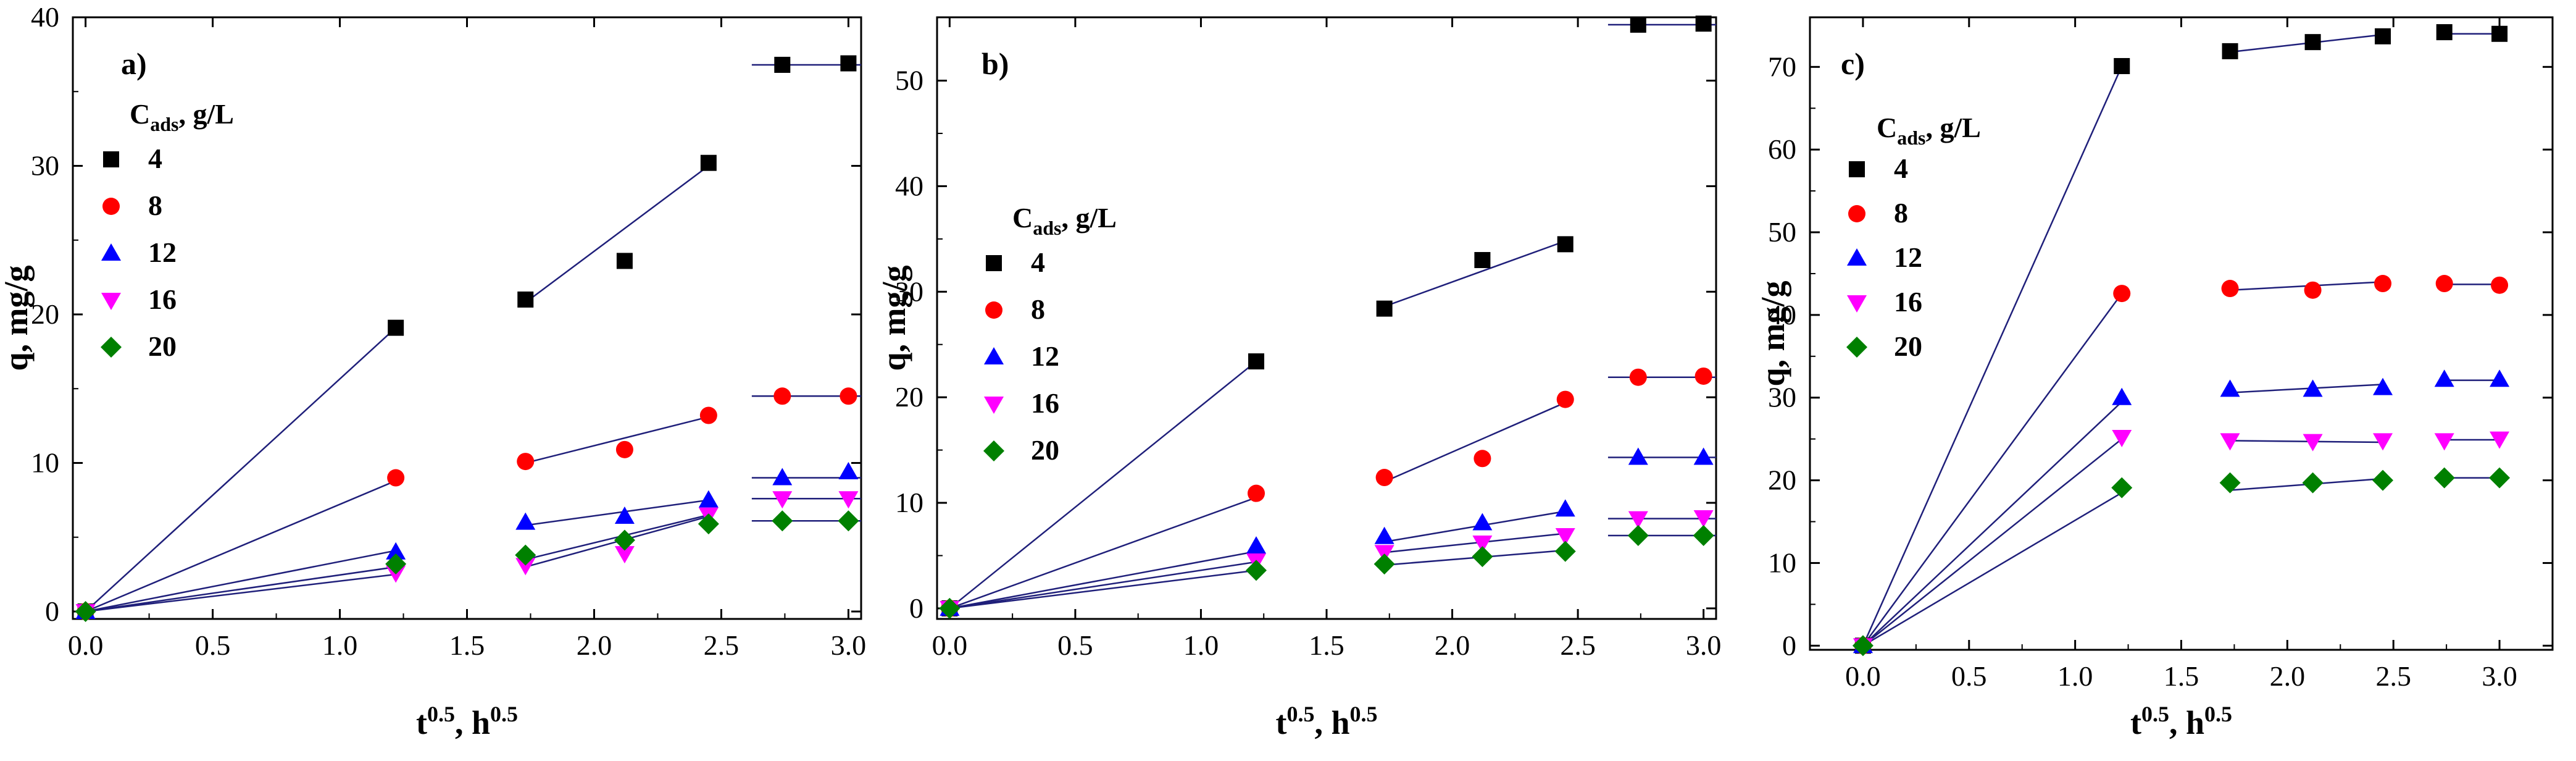  What do you see at coordinates (182, 116) in the screenshot?
I see `legend-title: Cads, g/L` at bounding box center [182, 116].